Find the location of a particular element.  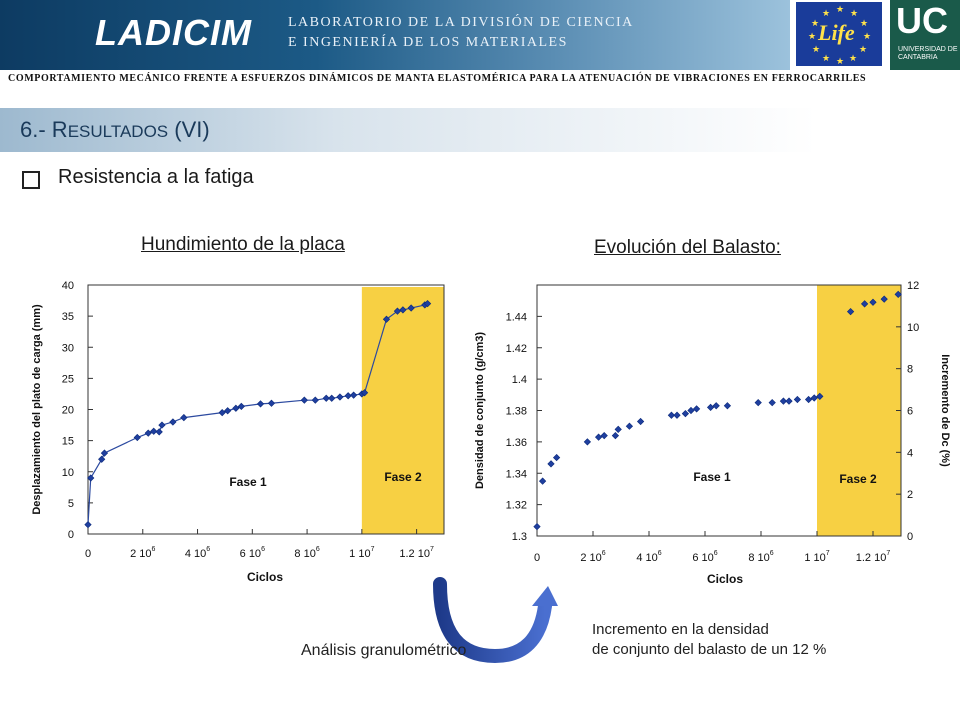

chart1-title: Hundimiento de la placa is located at coordinates (243, 244).